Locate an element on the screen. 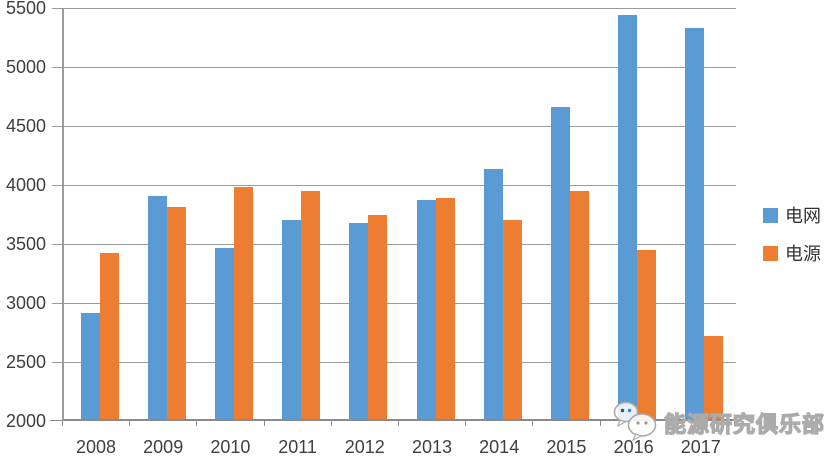  y-tick-label-4000: 4000 is located at coordinates (25, 185).